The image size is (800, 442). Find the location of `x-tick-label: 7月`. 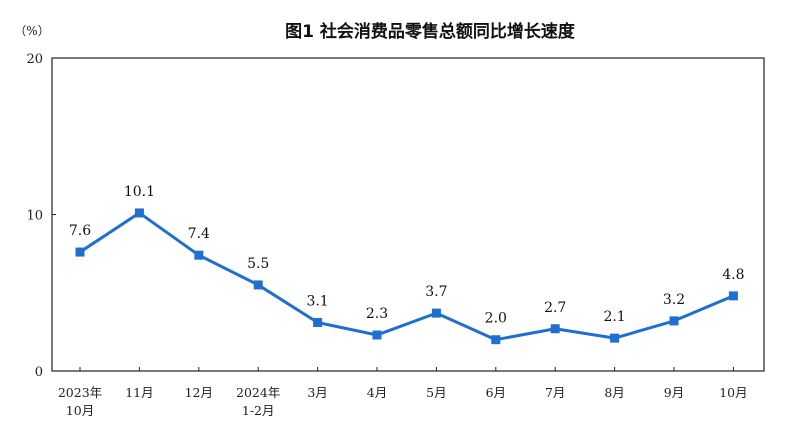

x-tick-label: 7月 is located at coordinates (555, 392).